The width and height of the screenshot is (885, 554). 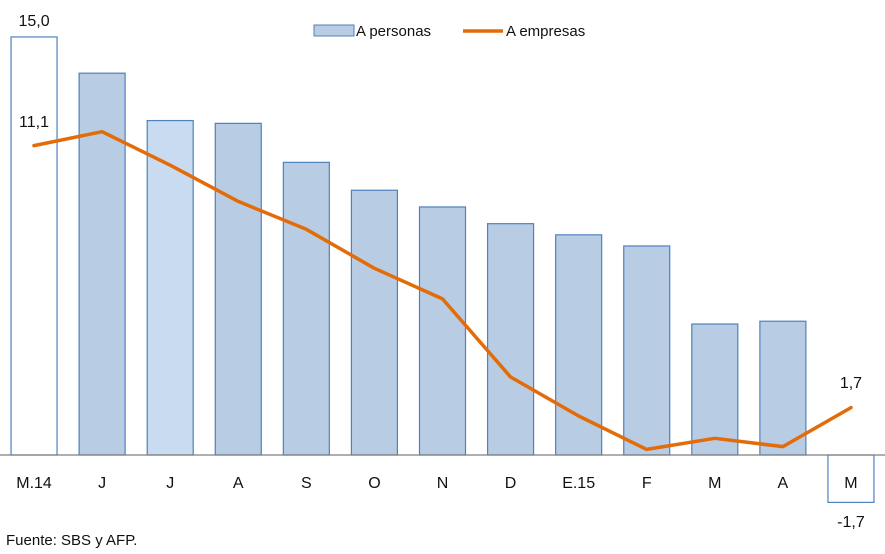 What do you see at coordinates (334, 30) in the screenshot?
I see `legend-swatch-a-personas` at bounding box center [334, 30].